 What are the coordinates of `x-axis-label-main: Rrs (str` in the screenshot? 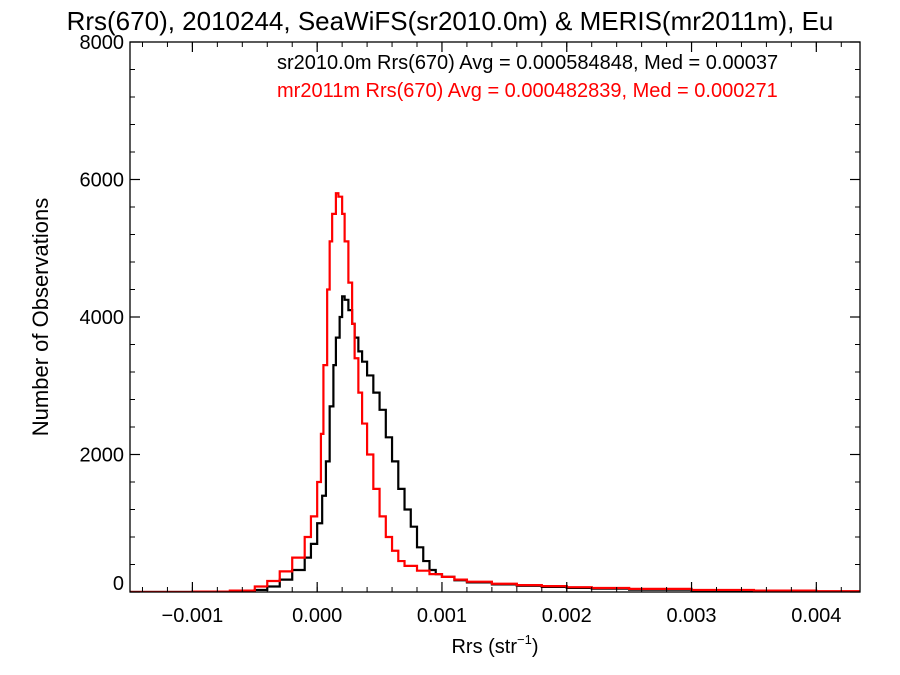 It's located at (484, 647).